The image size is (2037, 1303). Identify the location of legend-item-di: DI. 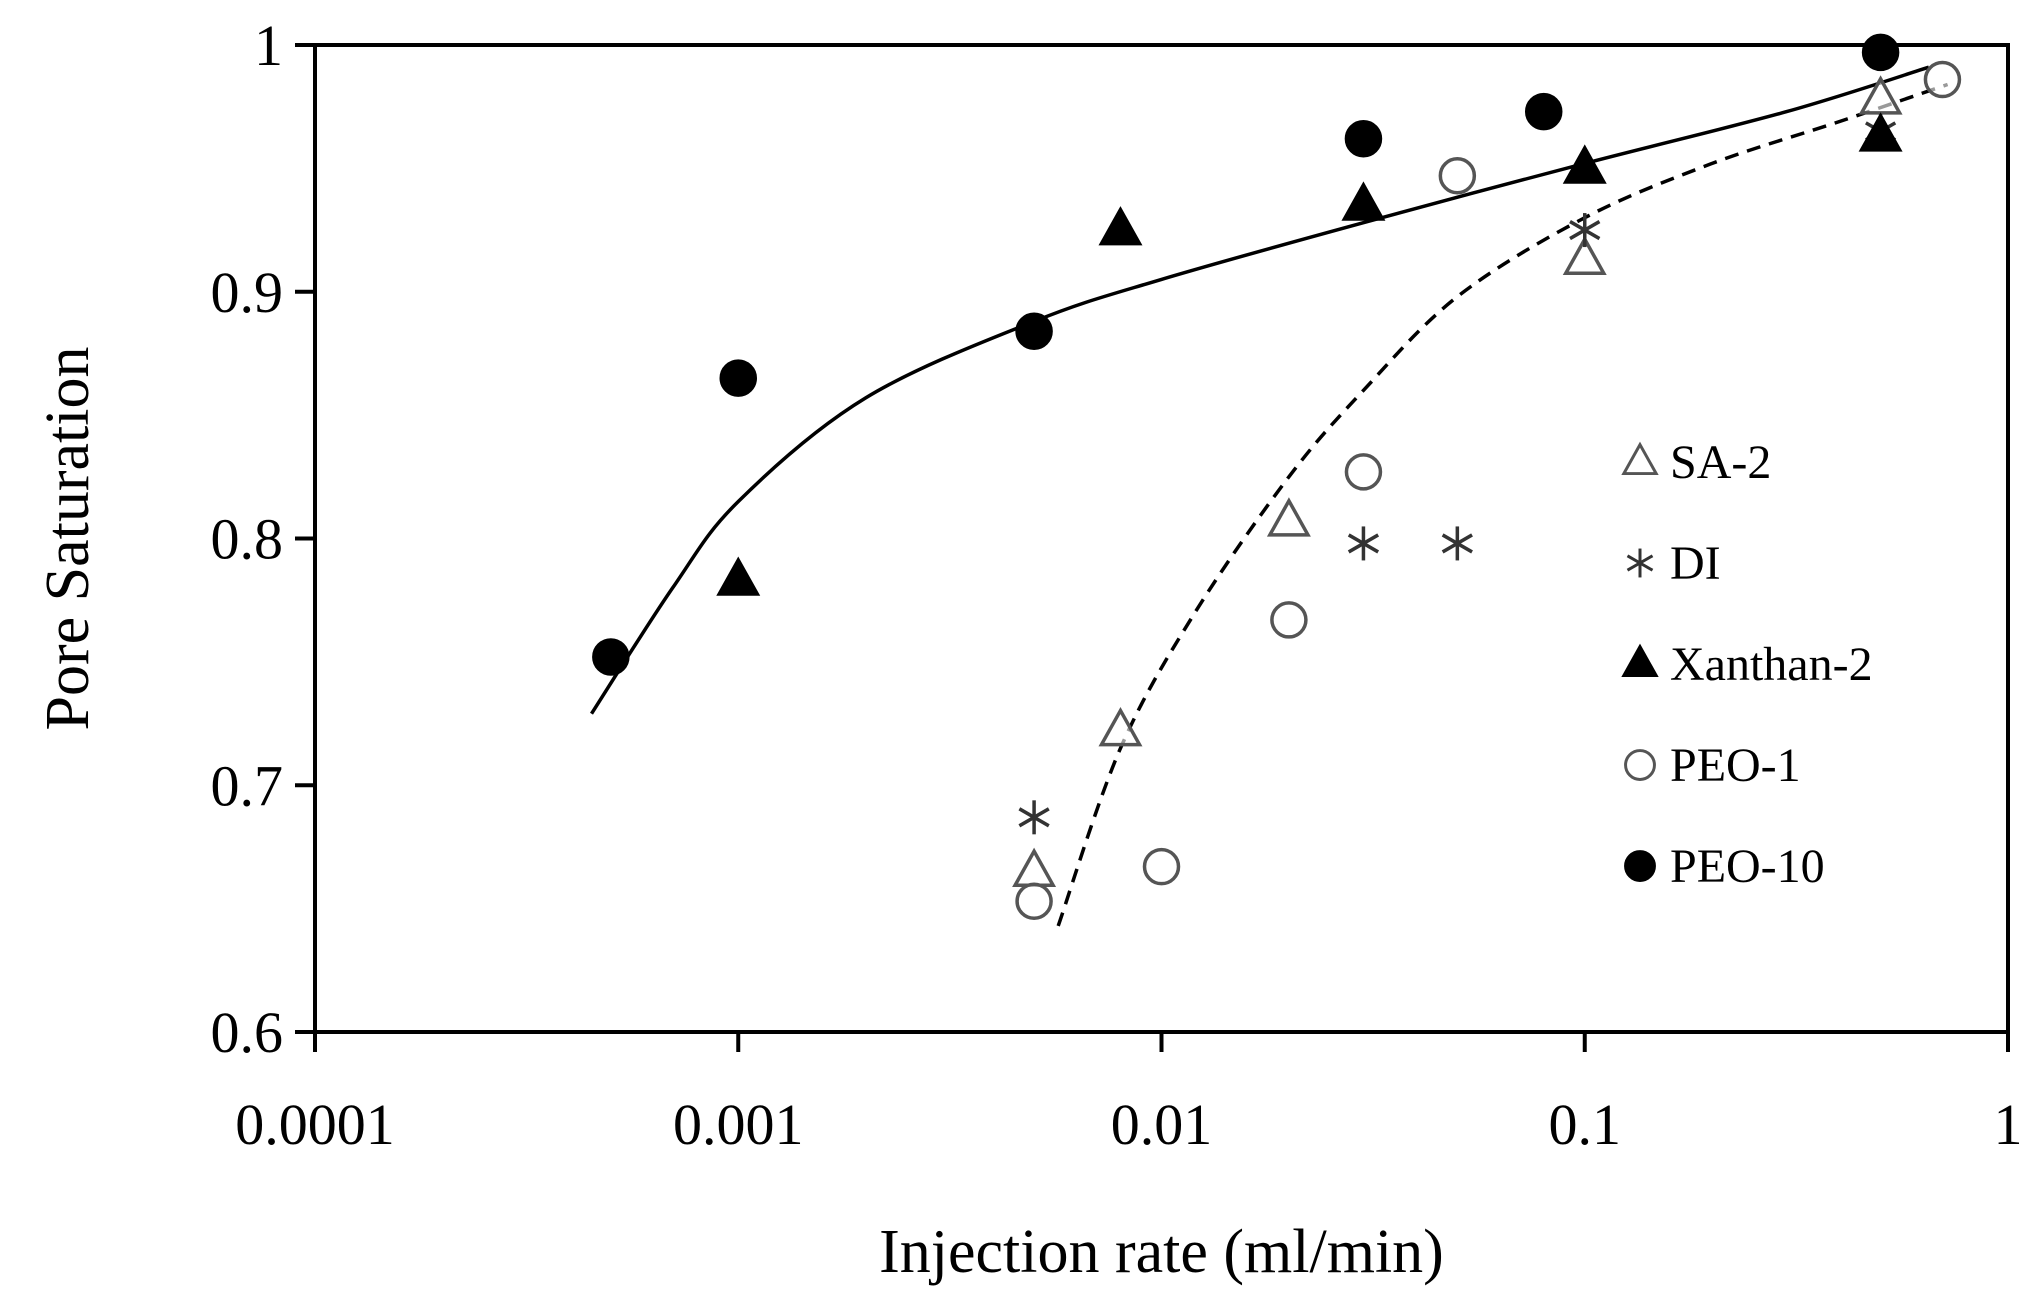
(1673, 563).